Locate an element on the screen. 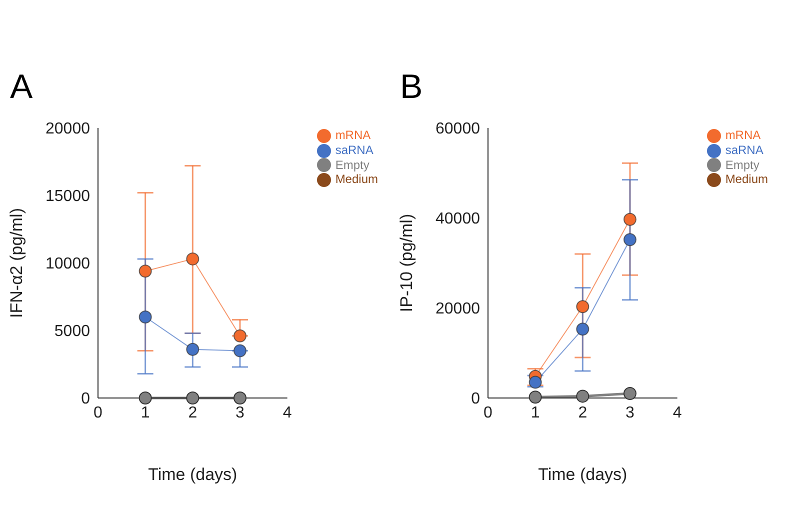 The height and width of the screenshot is (512, 800). y-axis-title: IP-10 (pg/ml) is located at coordinates (406, 263).